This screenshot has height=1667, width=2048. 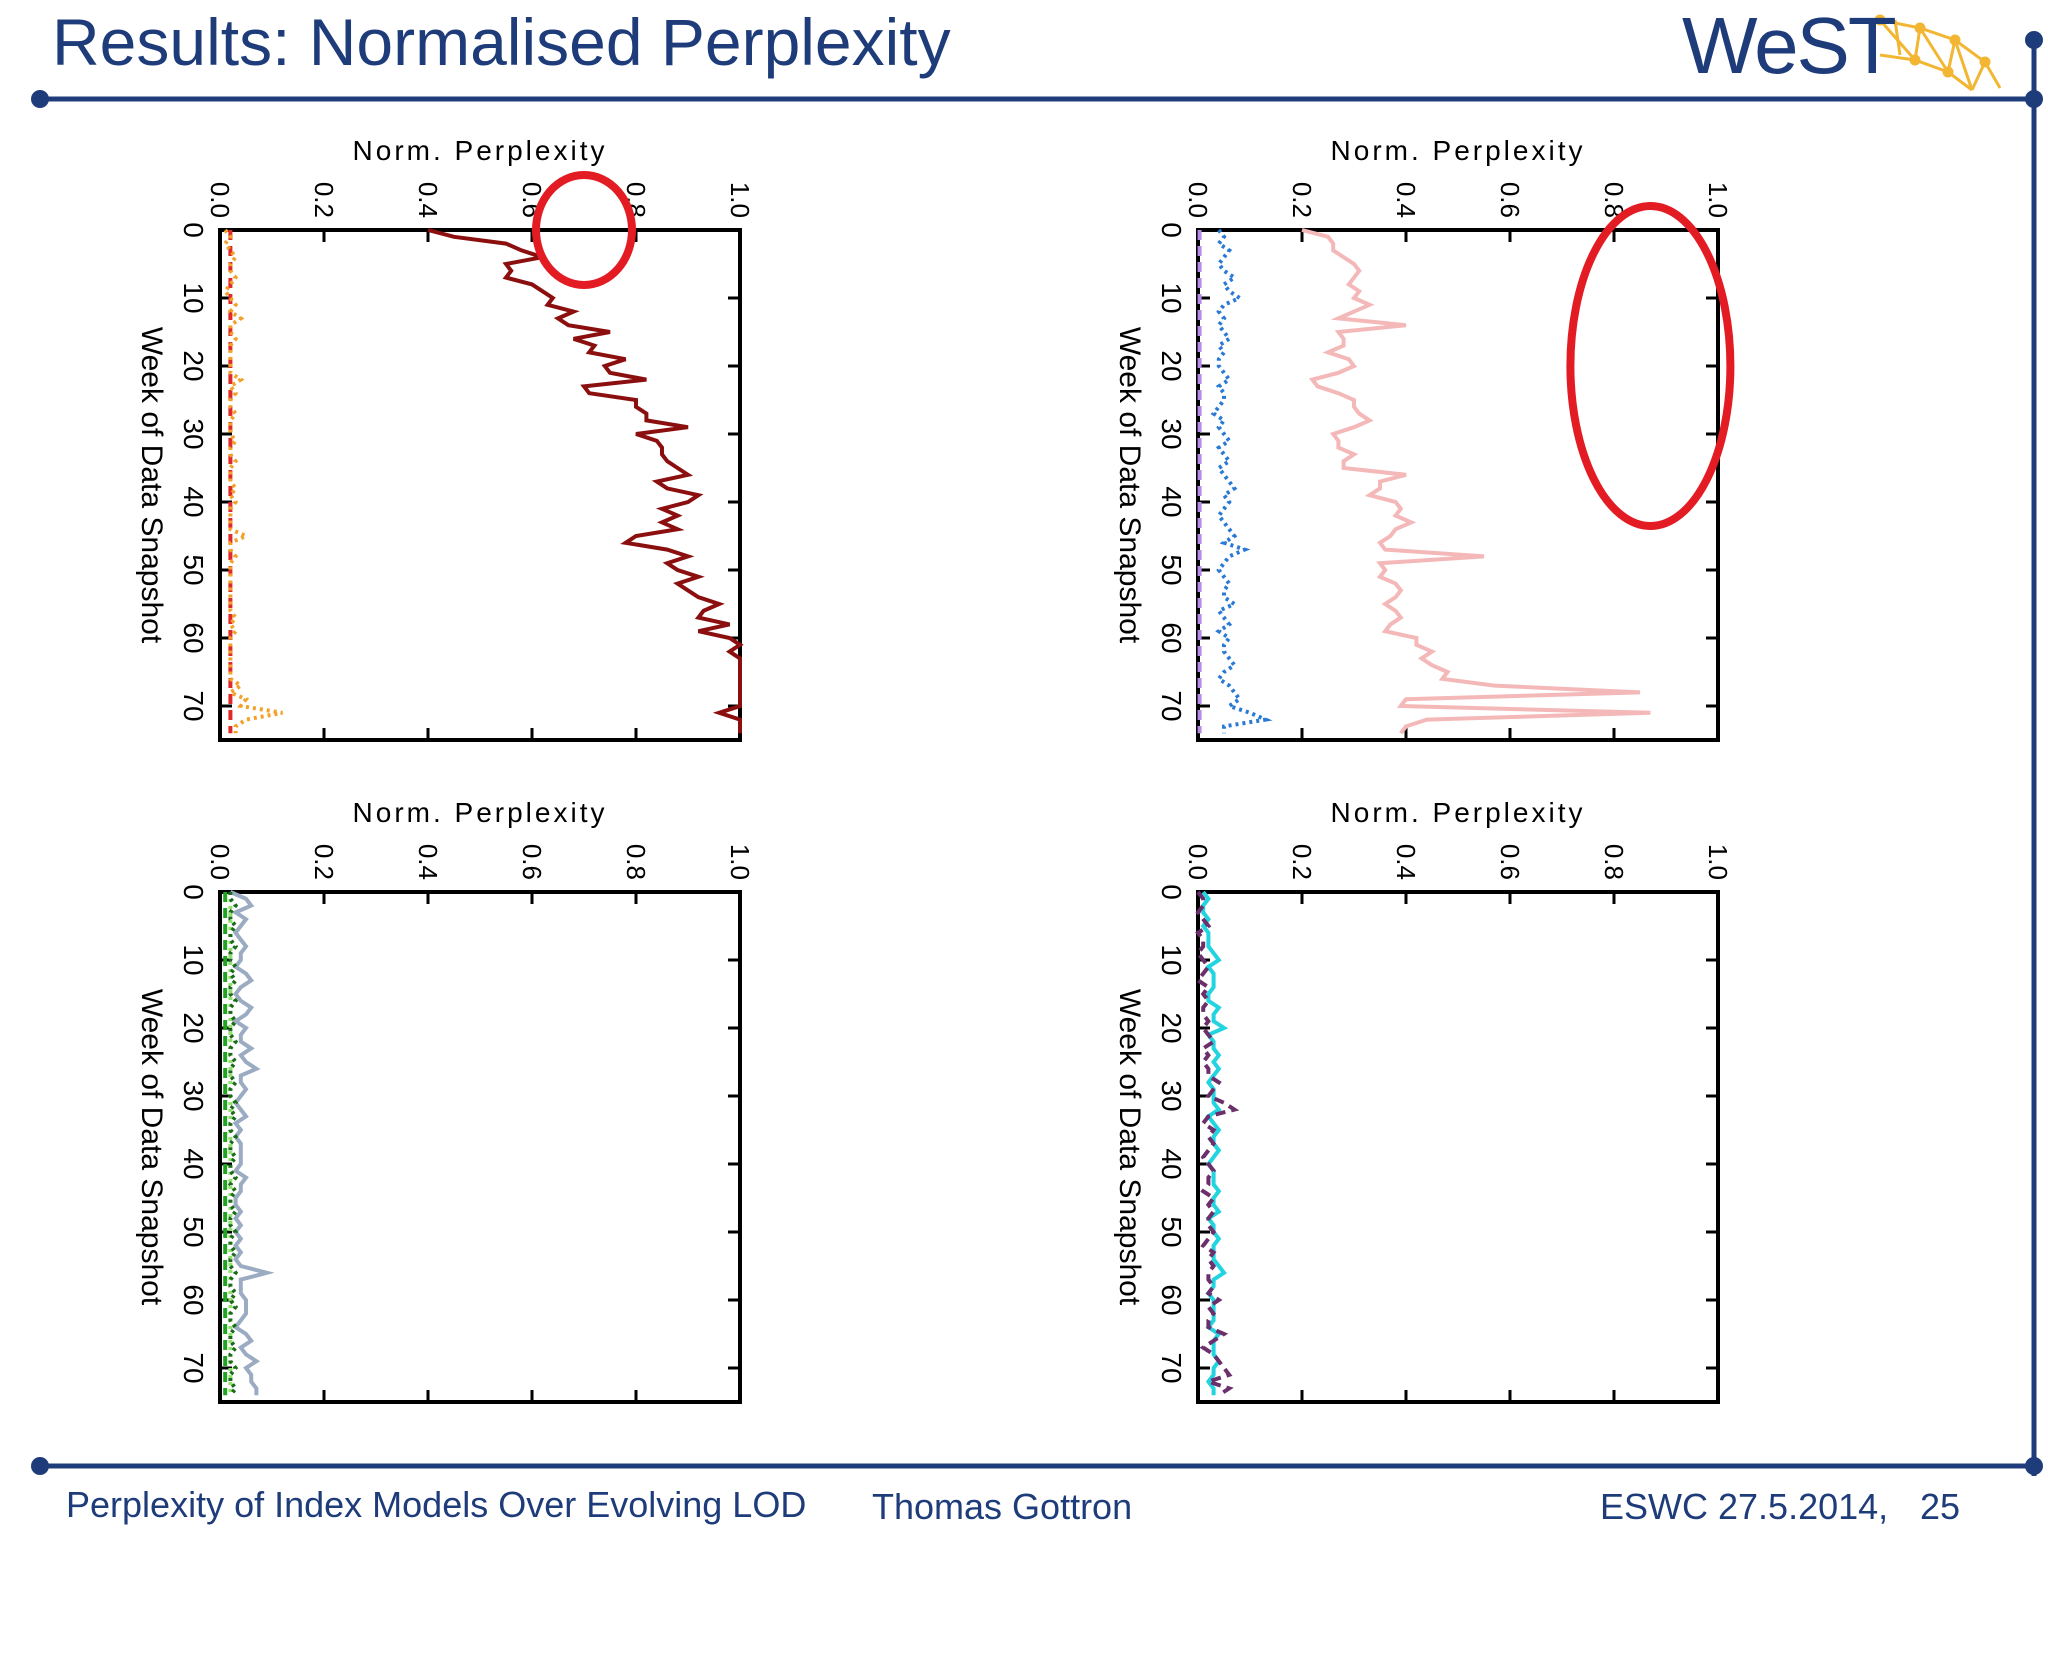 What do you see at coordinates (252, 481) in the screenshot?
I see `series-line-object` at bounding box center [252, 481].